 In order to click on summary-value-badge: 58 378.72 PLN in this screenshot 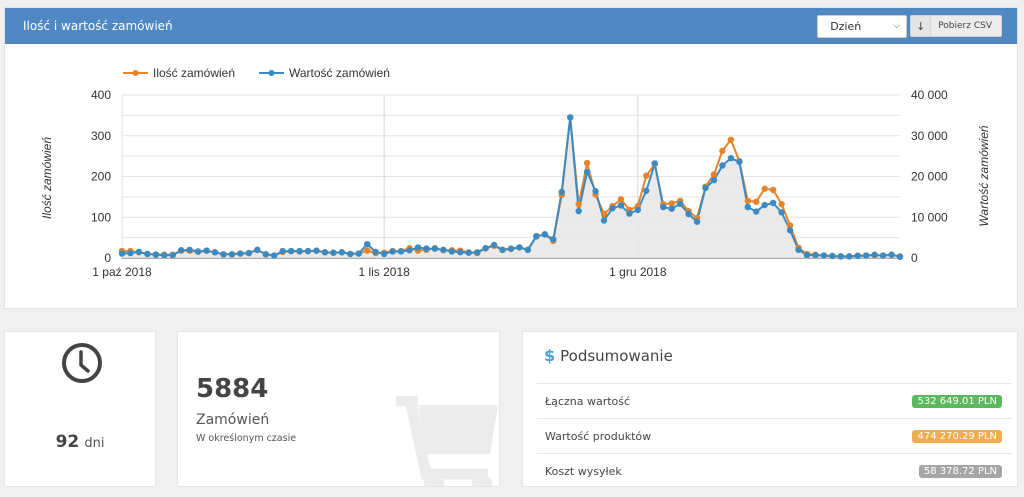, I will do `click(960, 471)`.